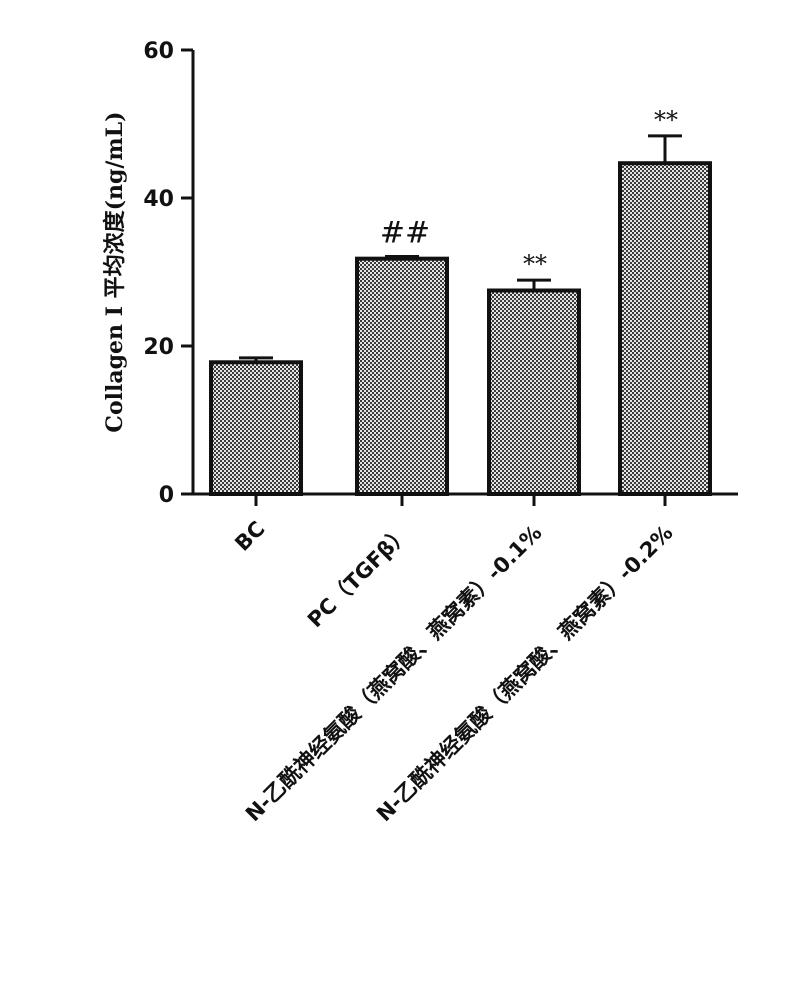 The width and height of the screenshot is (800, 996). What do you see at coordinates (168, 273) in the screenshot?
I see `y-ticks-group: 0 20 40 60` at bounding box center [168, 273].